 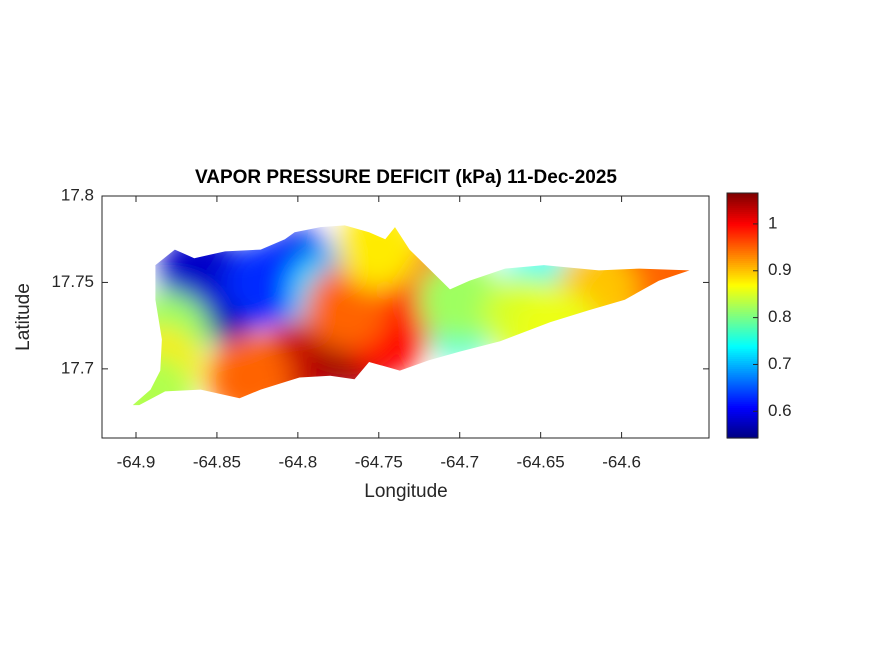 What do you see at coordinates (459, 461) in the screenshot?
I see `x-tick-label: -64.7` at bounding box center [459, 461].